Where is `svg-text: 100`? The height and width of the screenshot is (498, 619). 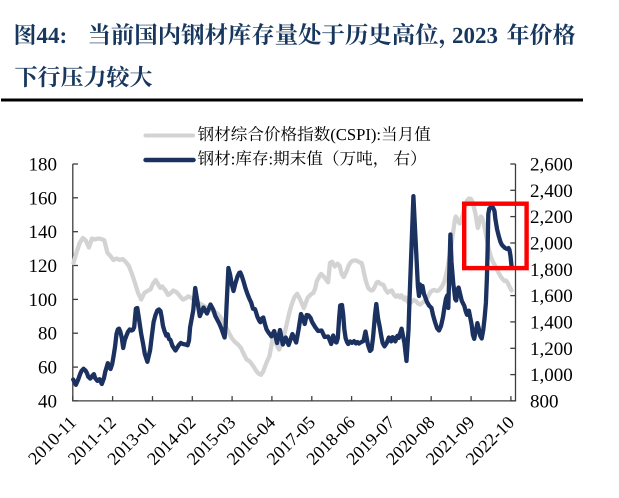
svg-text: 100 is located at coordinates (43, 300).